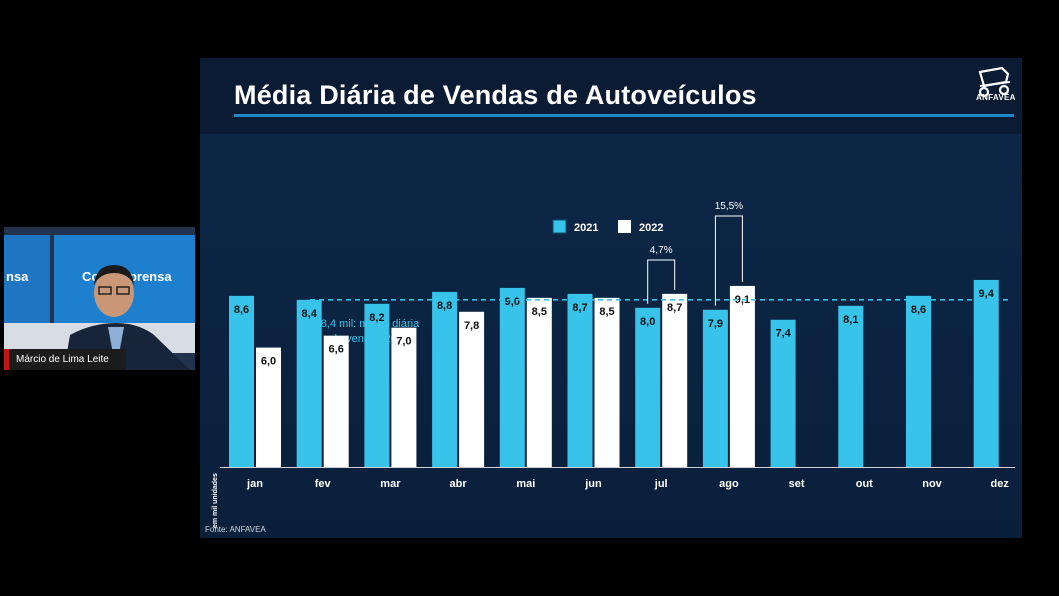 Image resolution: width=1059 pixels, height=596 pixels. What do you see at coordinates (647, 322) in the screenshot?
I see `data-label-2021-jul: 8,0` at bounding box center [647, 322].